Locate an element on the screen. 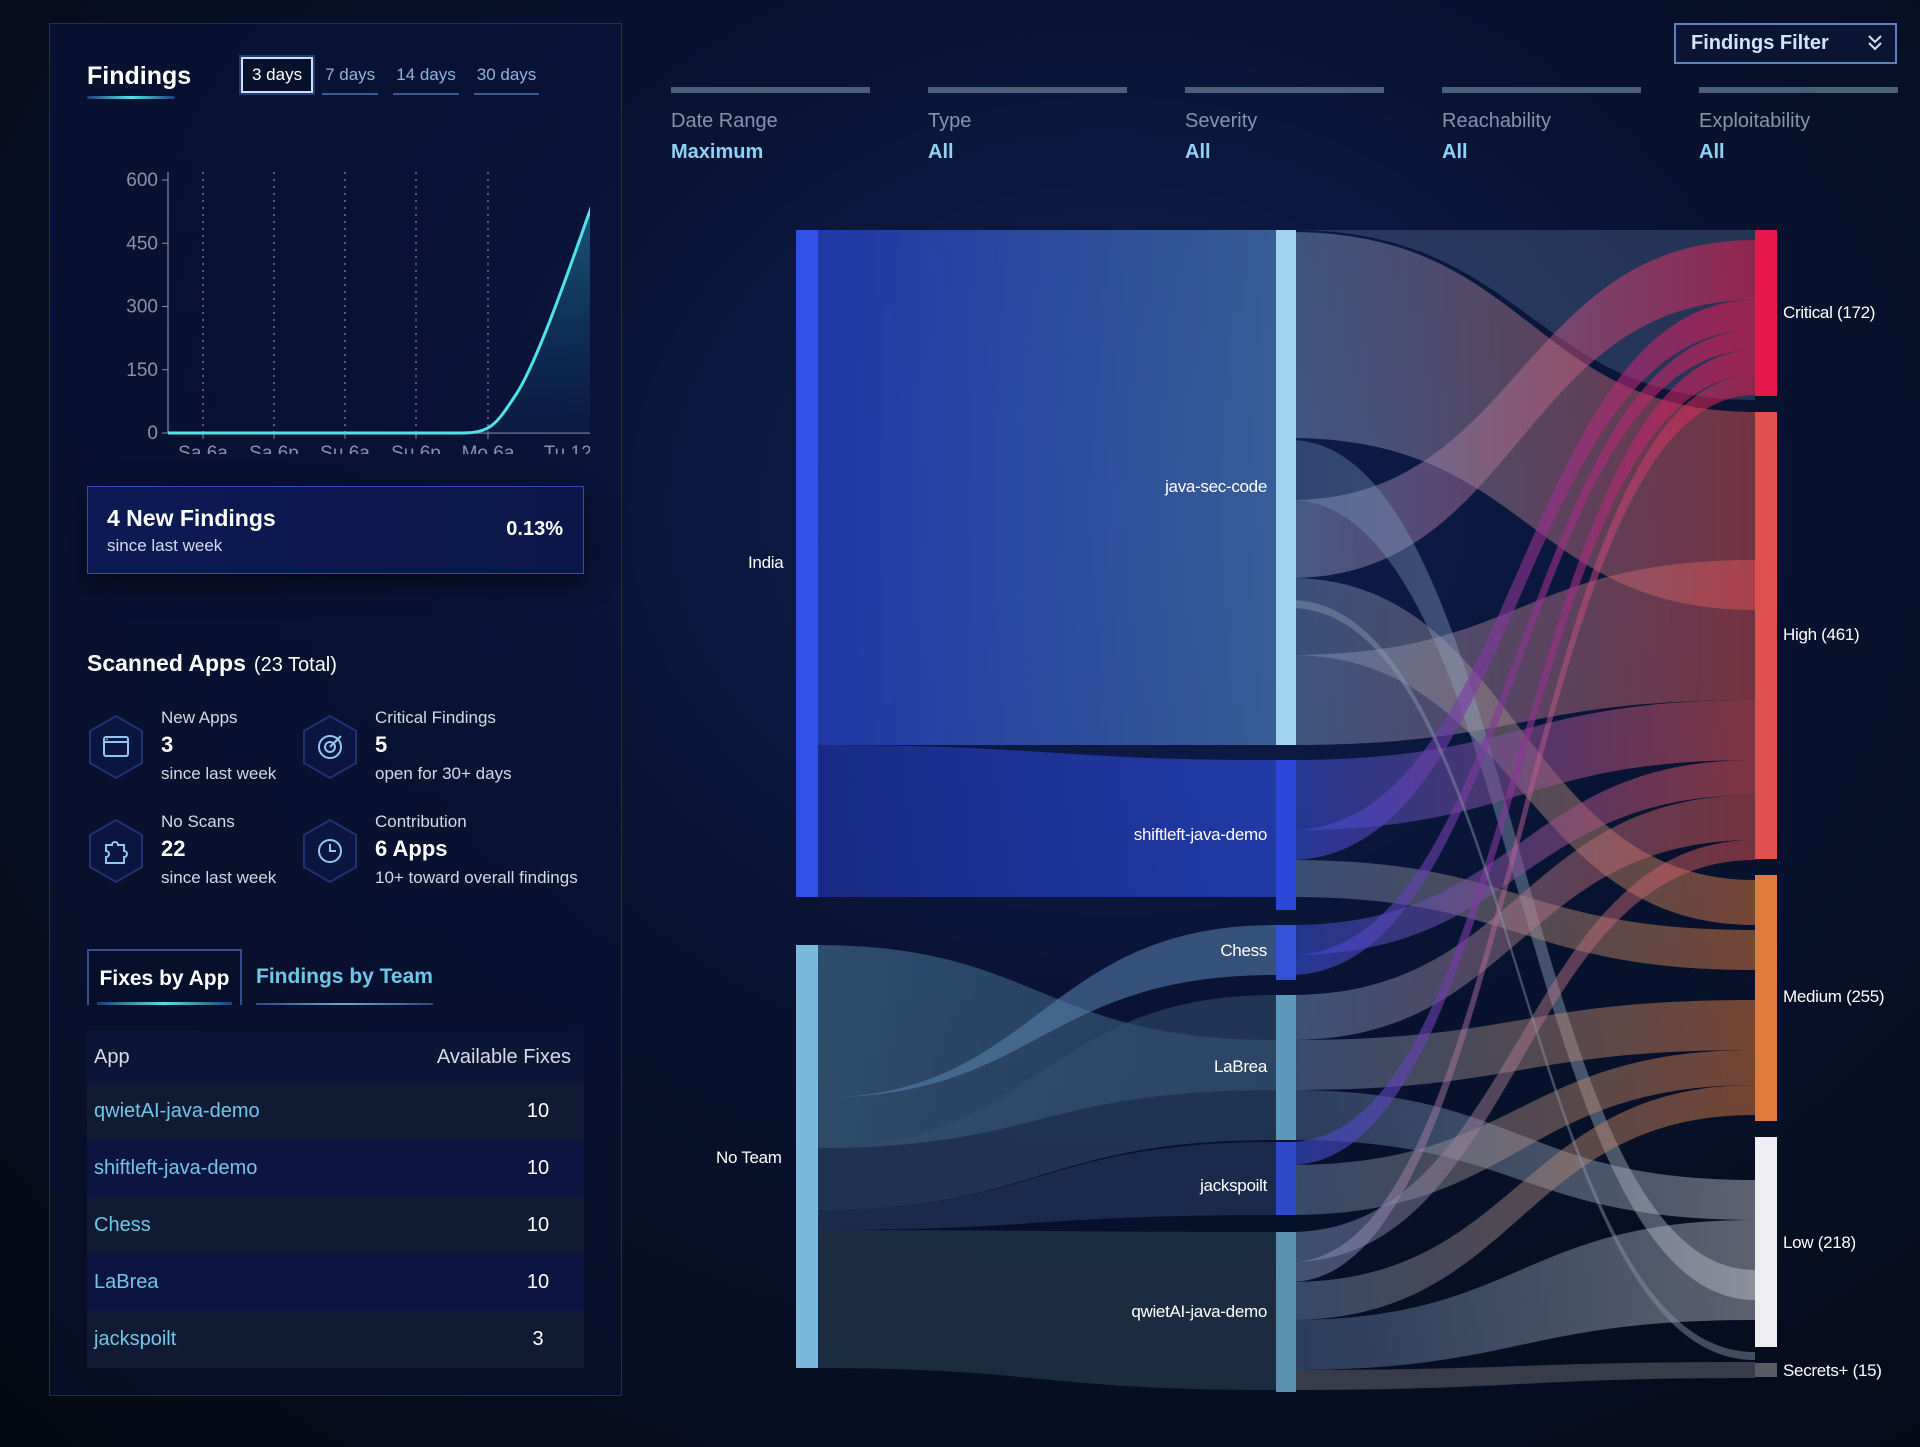 The image size is (1920, 1447). app-link: shiftleft-java-demo is located at coordinates (250, 1168).